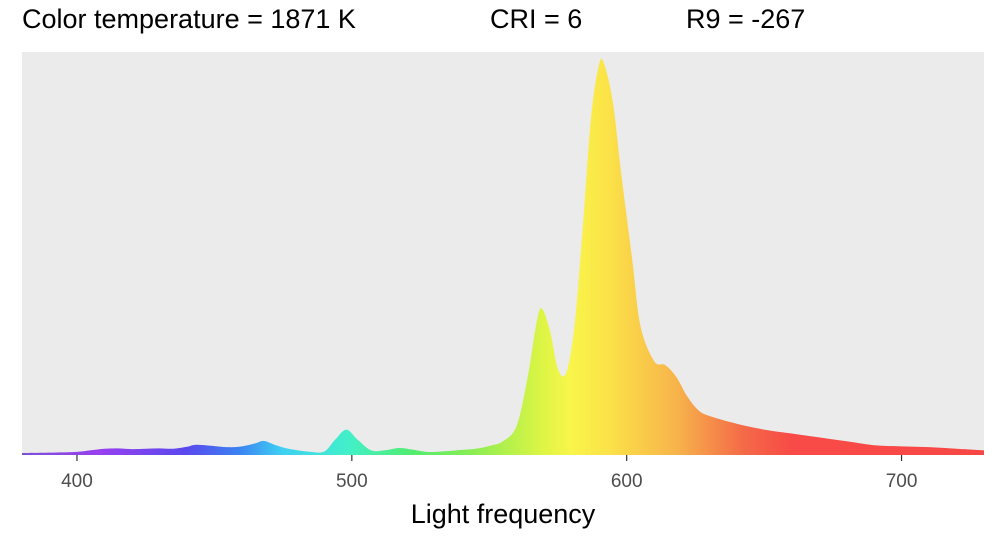 The image size is (1000, 544). What do you see at coordinates (902, 481) in the screenshot?
I see `x-tick-label: 700` at bounding box center [902, 481].